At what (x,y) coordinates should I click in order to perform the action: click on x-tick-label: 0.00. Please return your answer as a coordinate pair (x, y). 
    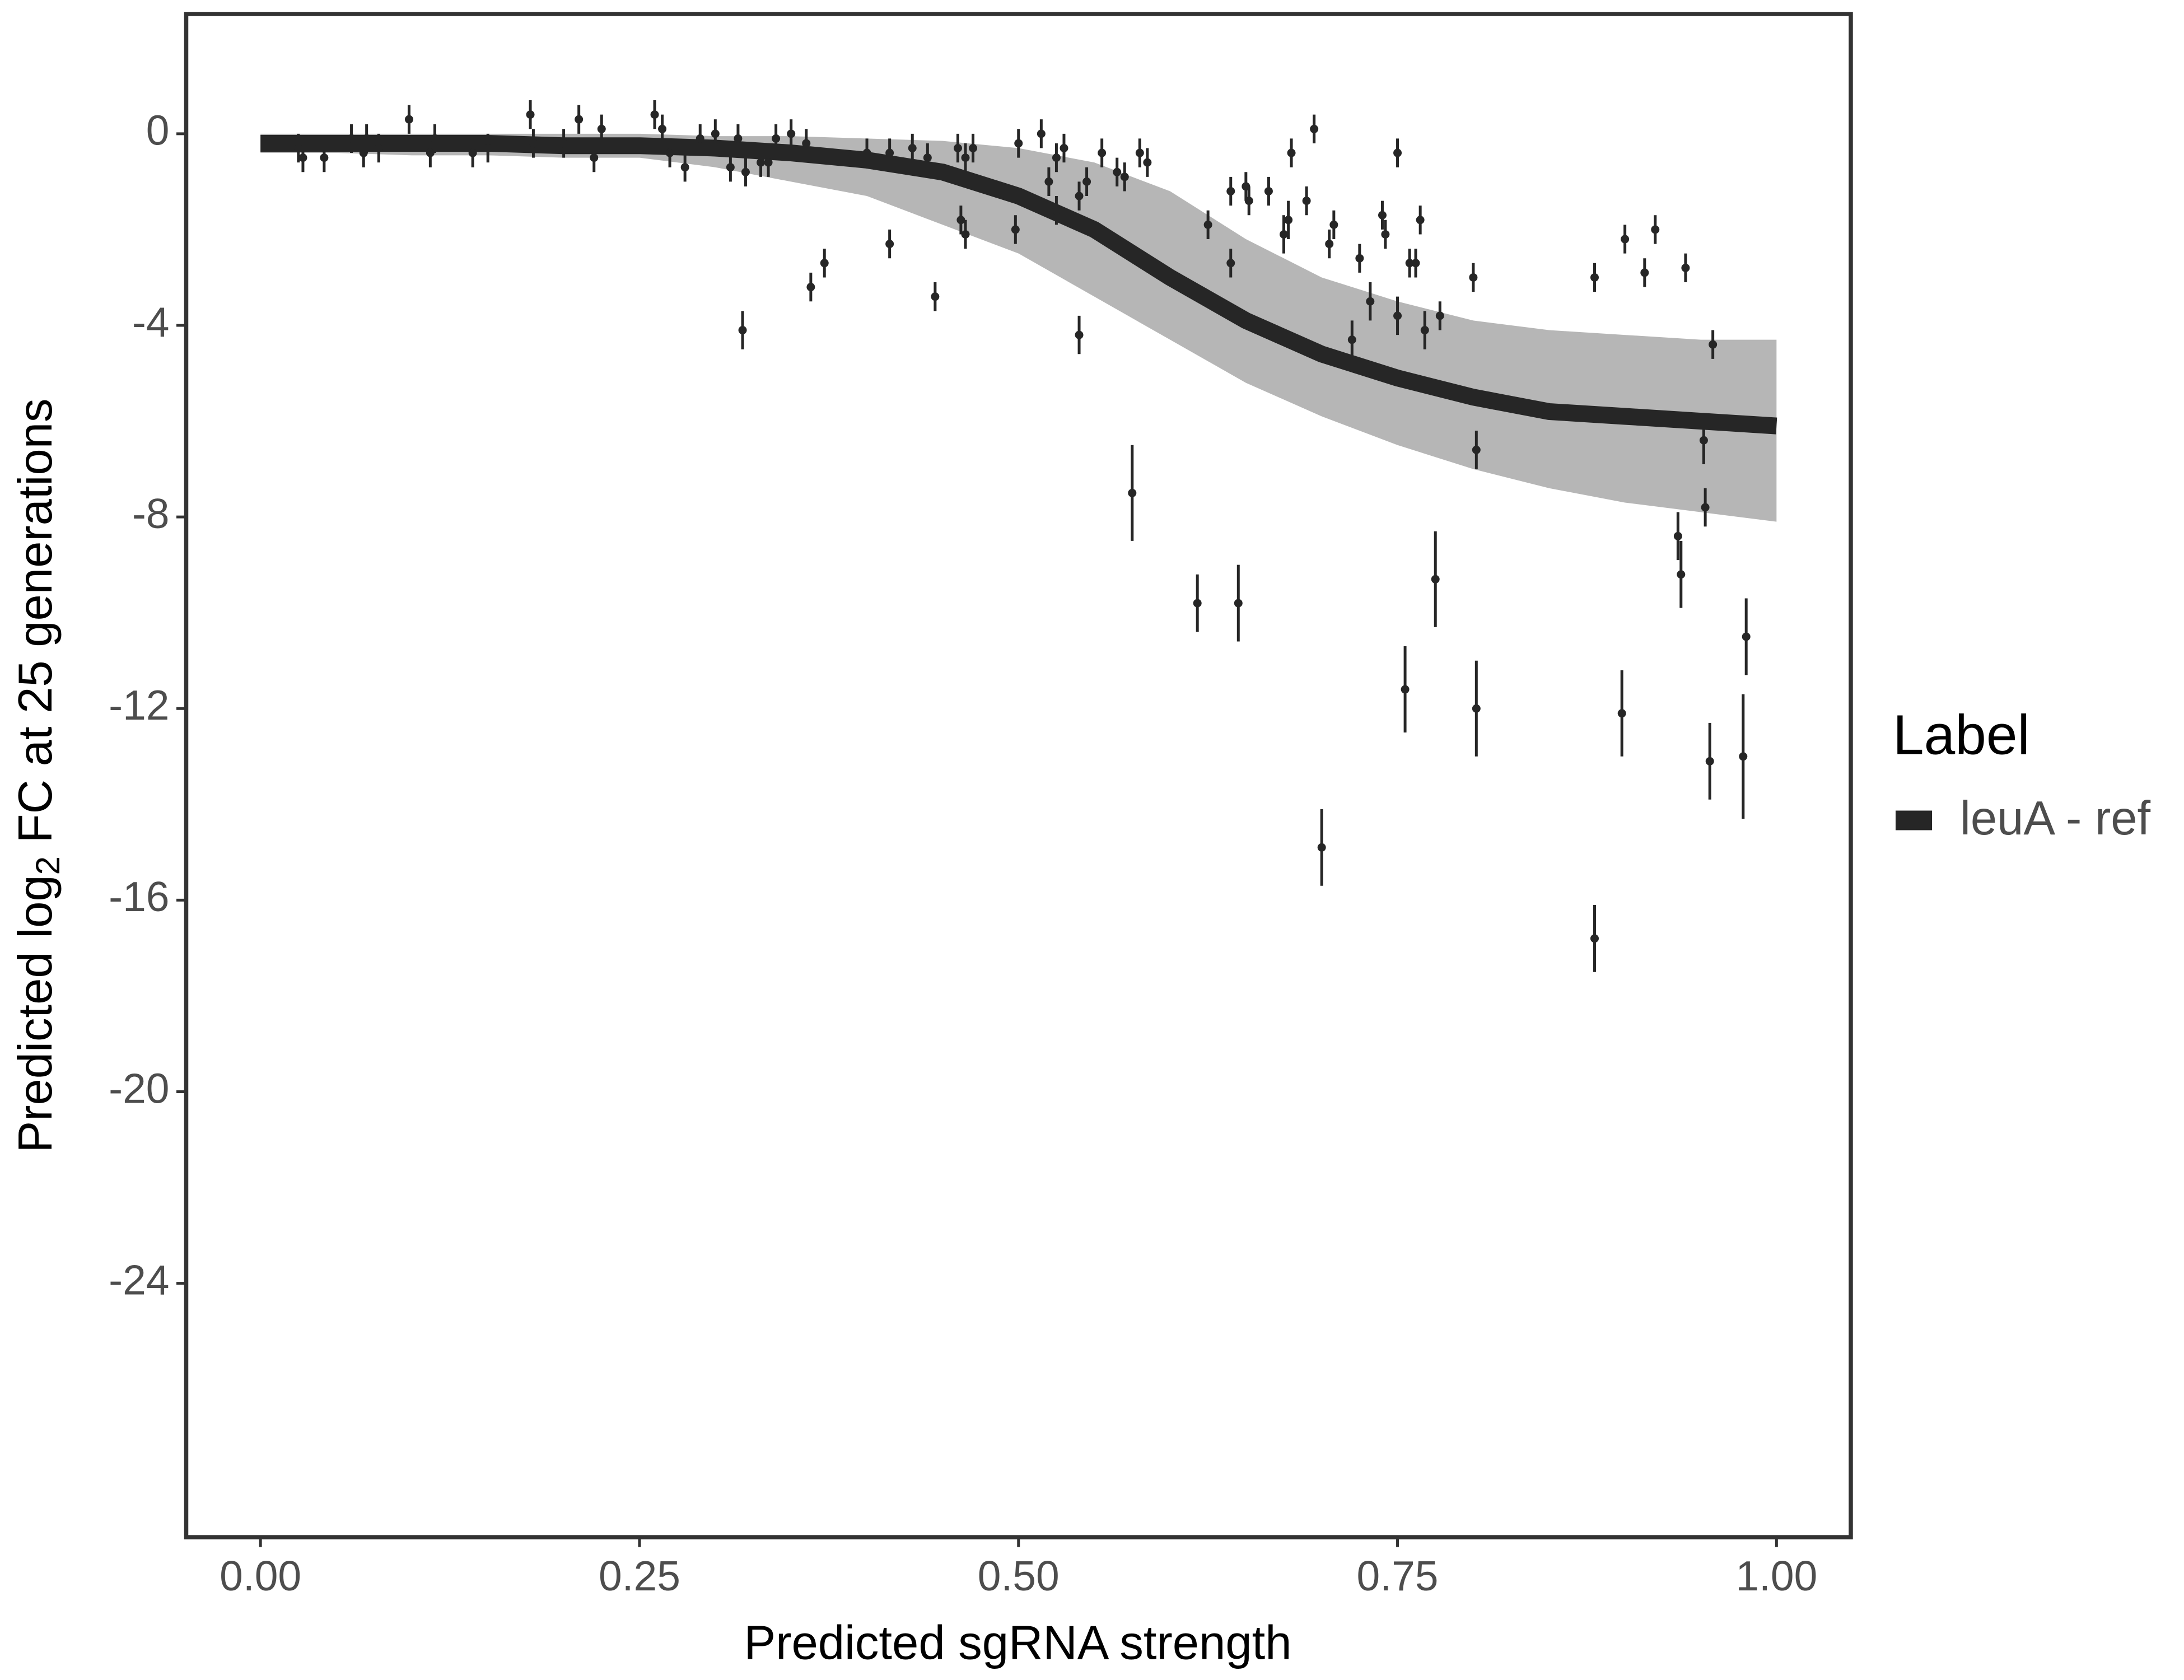
    Looking at the image, I should click on (261, 1576).